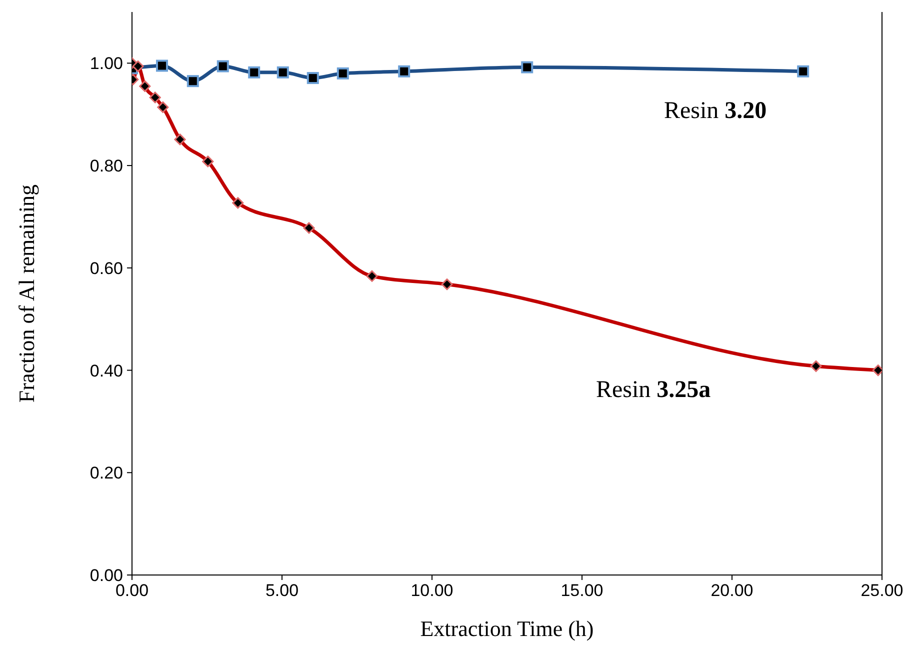 The width and height of the screenshot is (919, 666). What do you see at coordinates (882, 590) in the screenshot?
I see `x-tick-label: 25.00` at bounding box center [882, 590].